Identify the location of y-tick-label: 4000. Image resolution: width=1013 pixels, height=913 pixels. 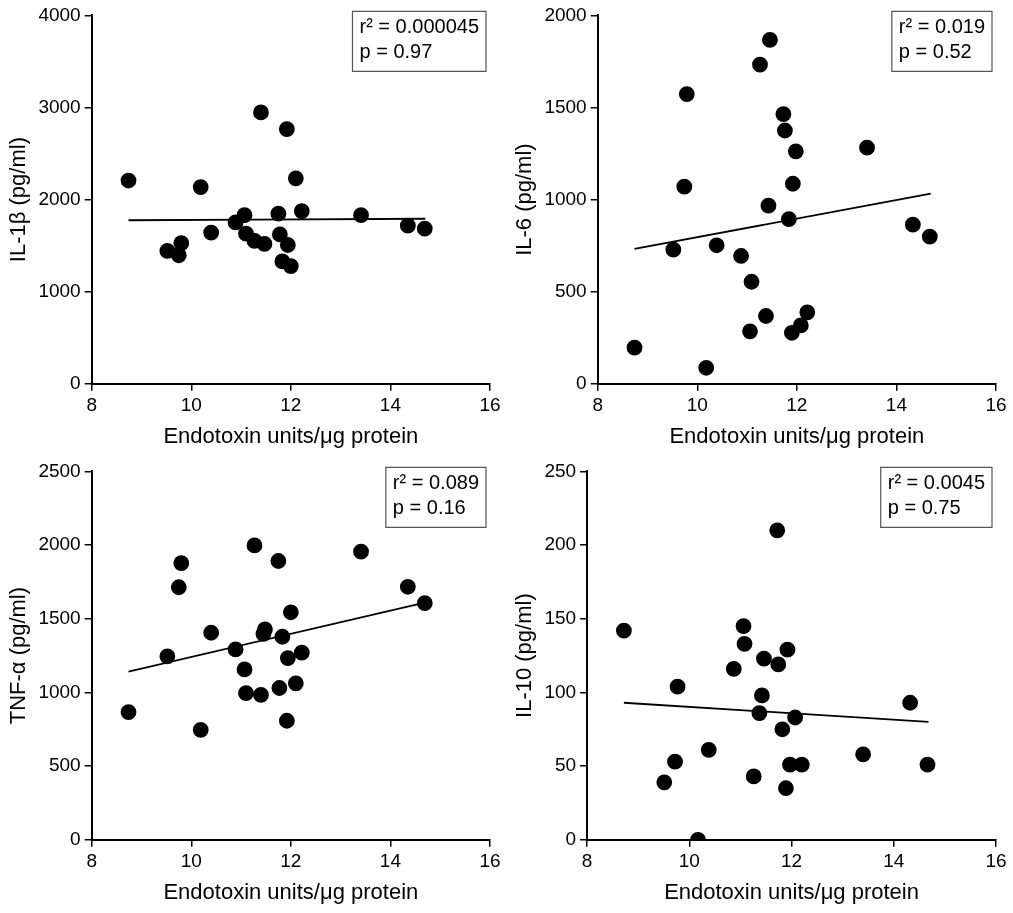
(59, 14).